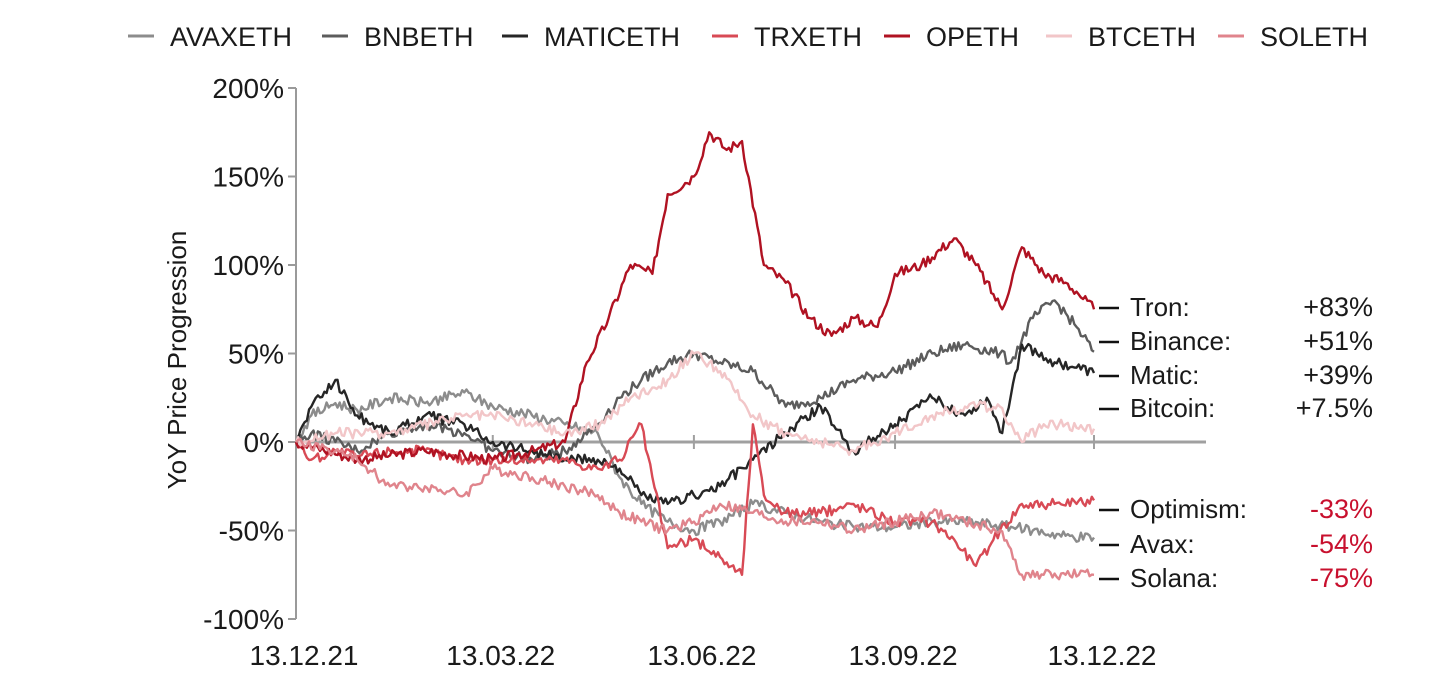 This screenshot has width=1440, height=678. I want to click on y-tick-label: -50%, so click(251, 531).